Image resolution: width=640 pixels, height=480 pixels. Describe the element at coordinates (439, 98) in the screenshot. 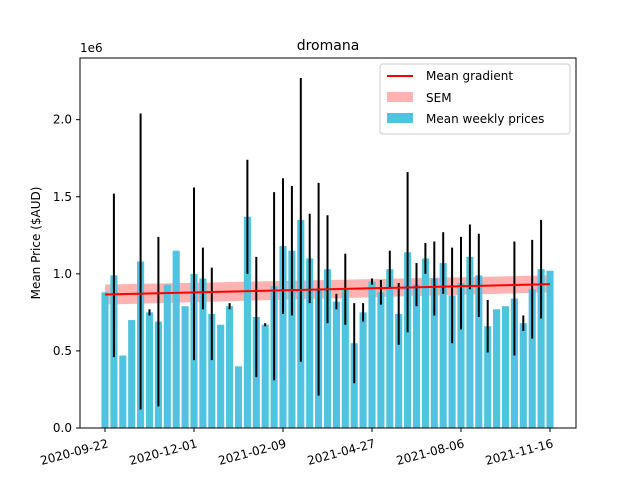

I see `legend-label-sem: SEM` at that location.